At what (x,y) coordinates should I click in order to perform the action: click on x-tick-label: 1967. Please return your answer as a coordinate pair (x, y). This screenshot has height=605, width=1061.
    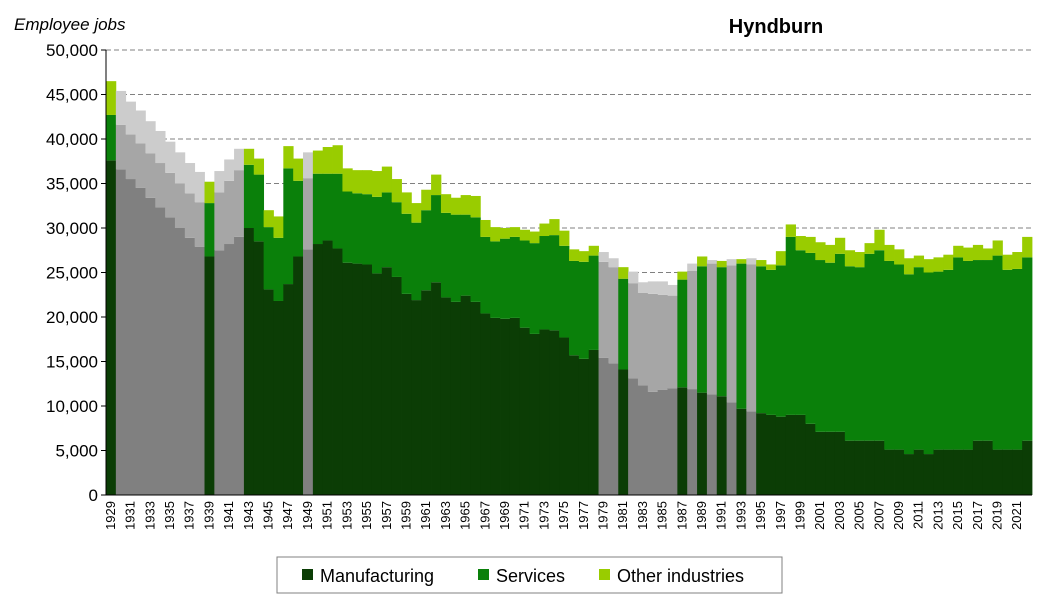
    Looking at the image, I should click on (484, 515).